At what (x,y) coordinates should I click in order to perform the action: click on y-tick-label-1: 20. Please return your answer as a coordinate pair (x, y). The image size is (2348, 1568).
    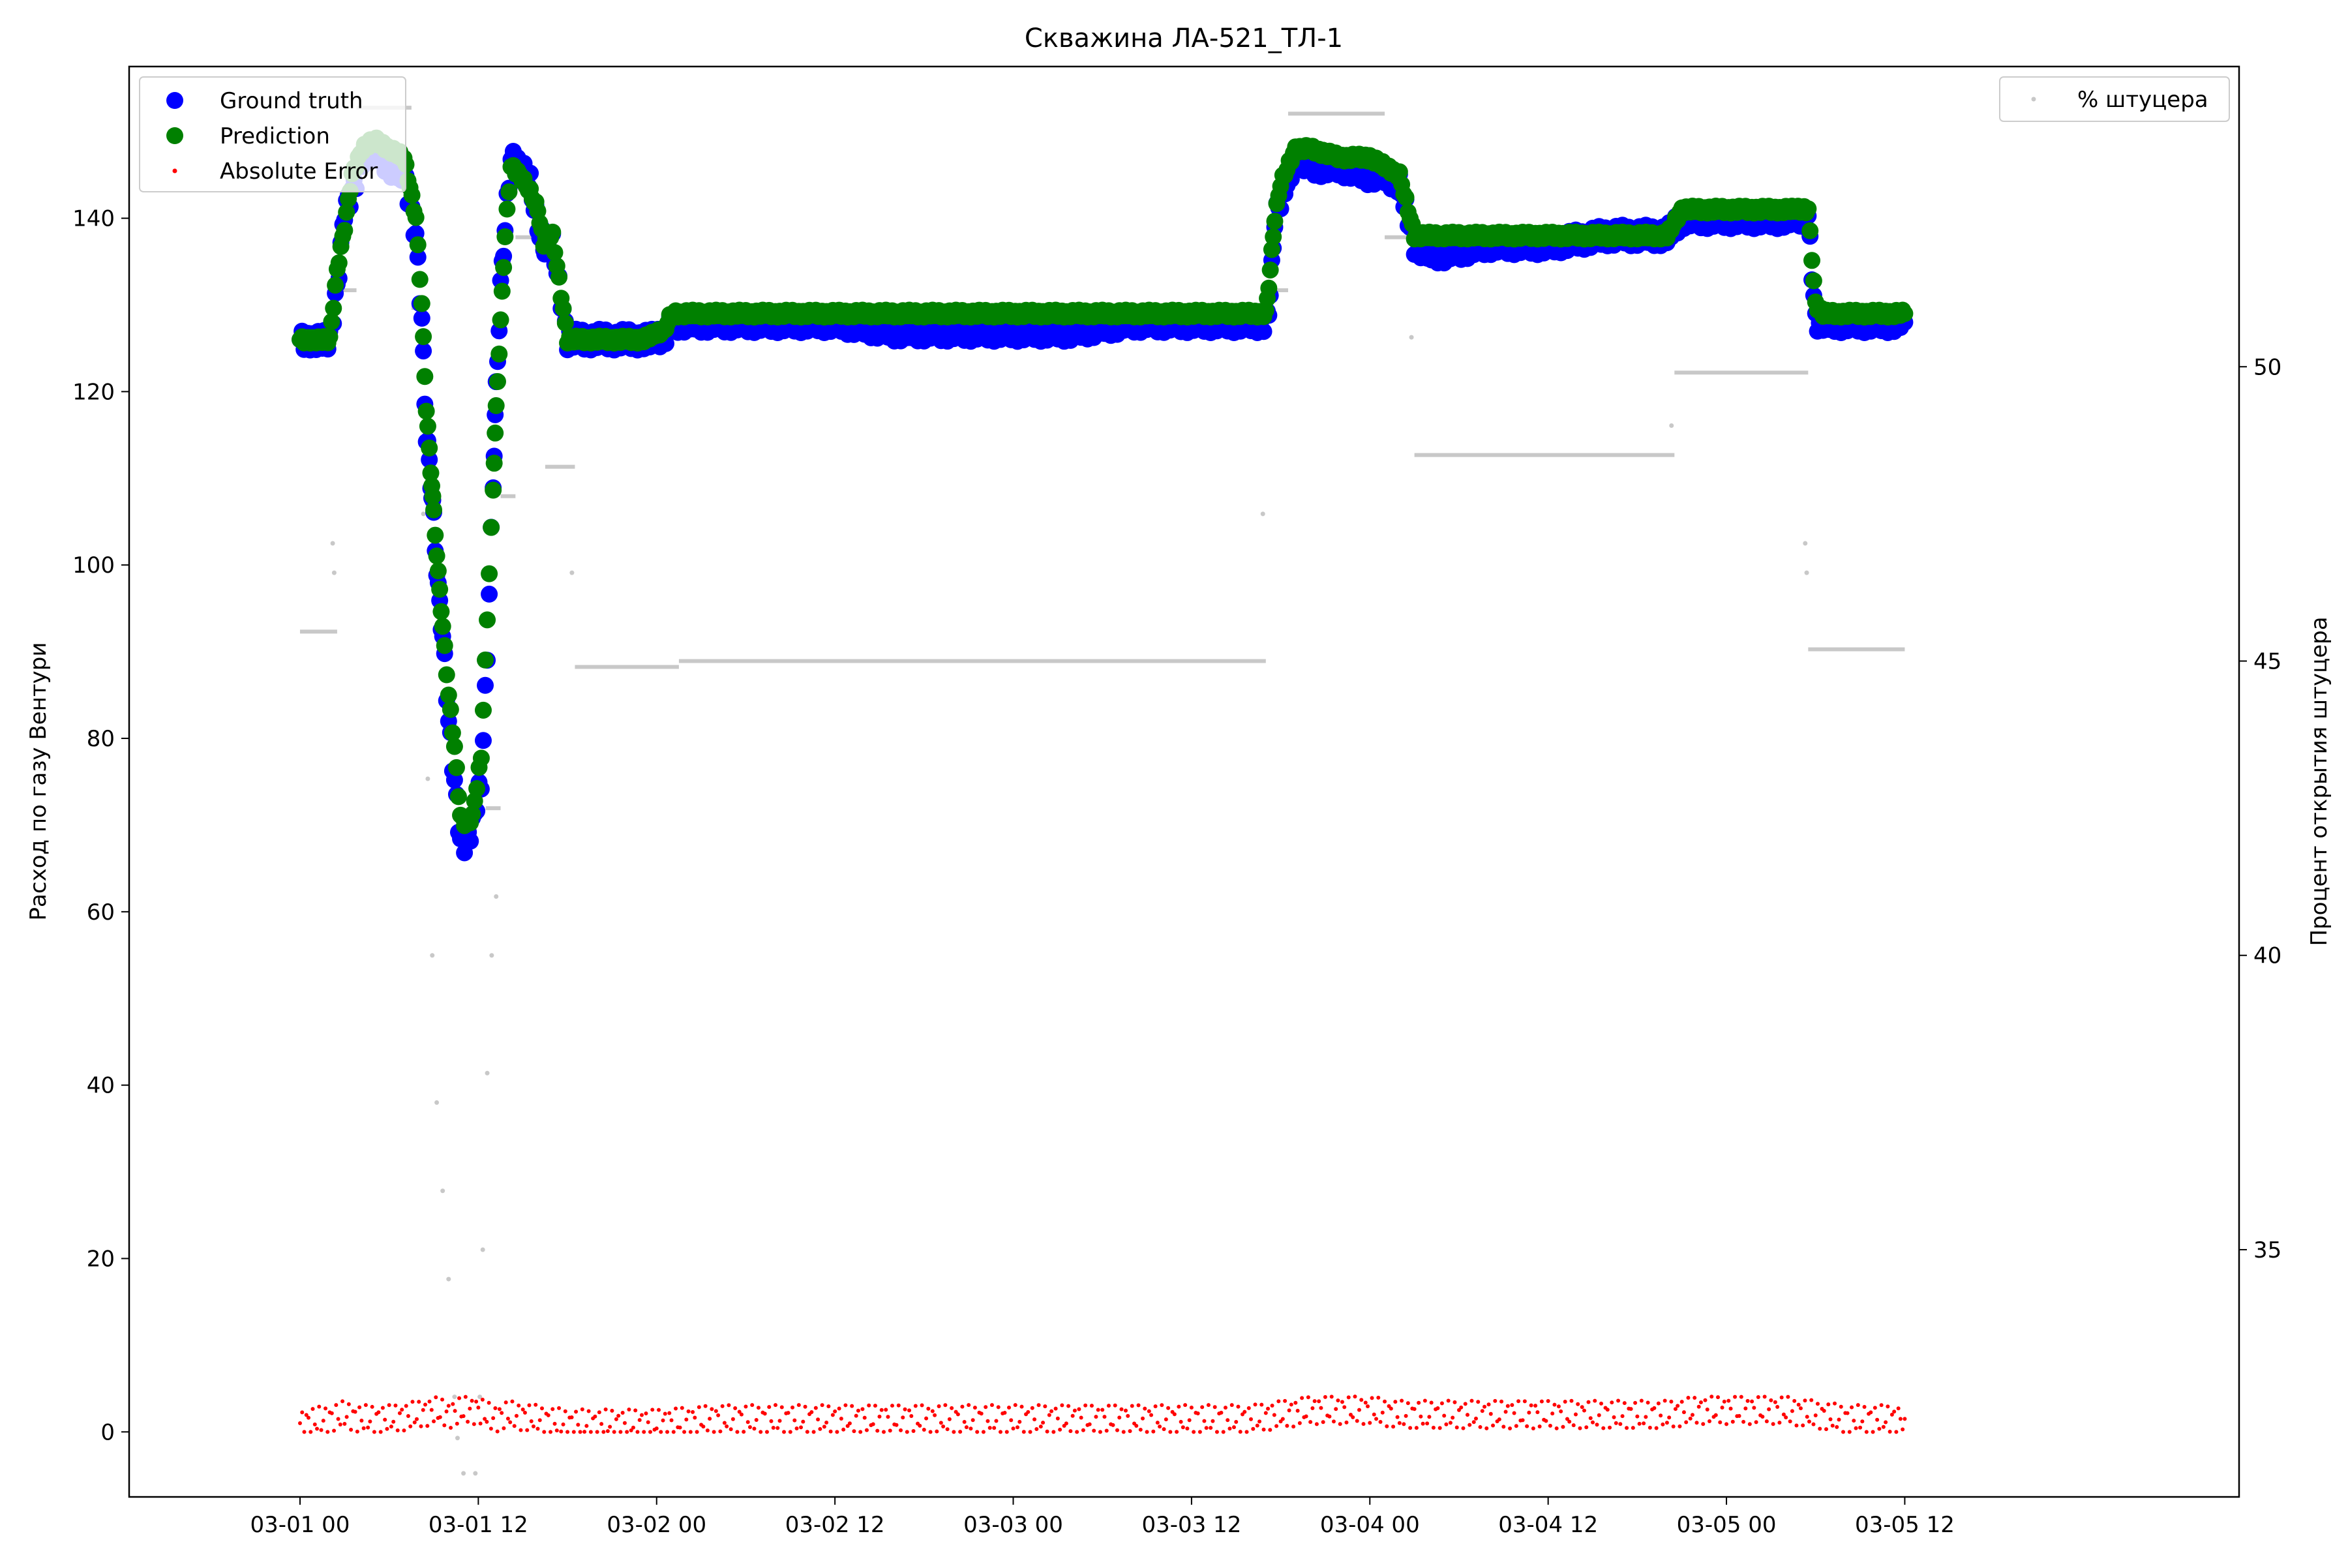
    Looking at the image, I should click on (101, 1259).